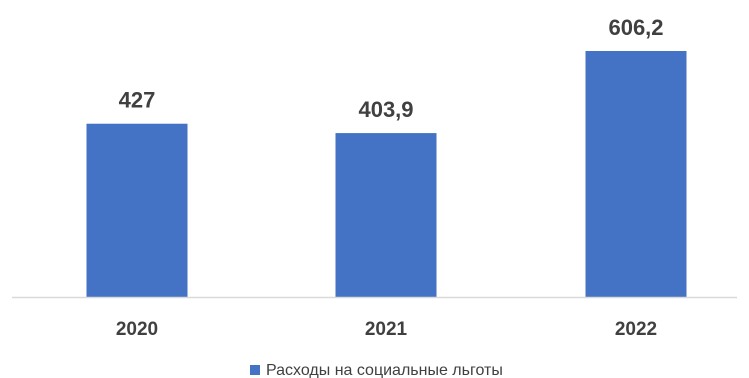  I want to click on data-label-2020: 427, so click(137, 100).